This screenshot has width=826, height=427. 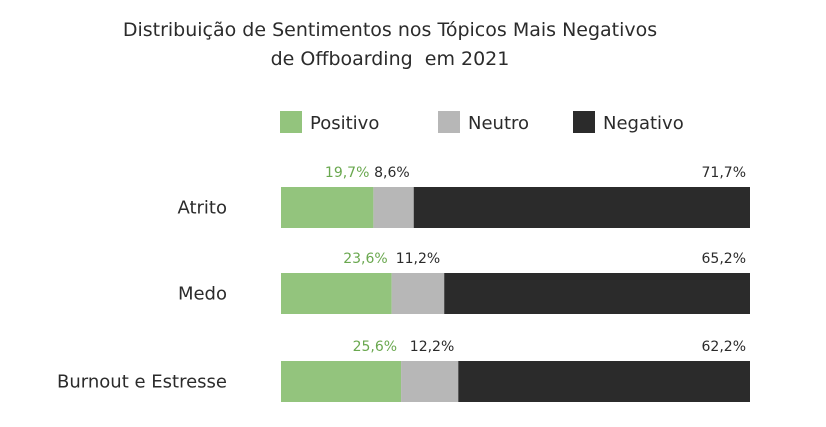 I want to click on value-label-neutro: 8,6%, so click(x=392, y=173).